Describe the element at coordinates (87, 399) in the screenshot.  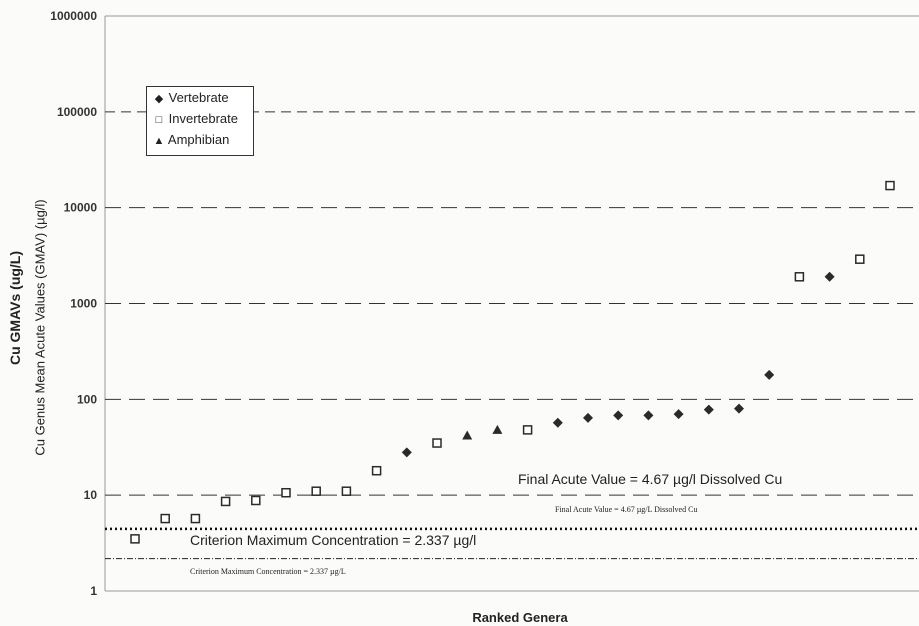
I see `y-tick-label: 100` at that location.